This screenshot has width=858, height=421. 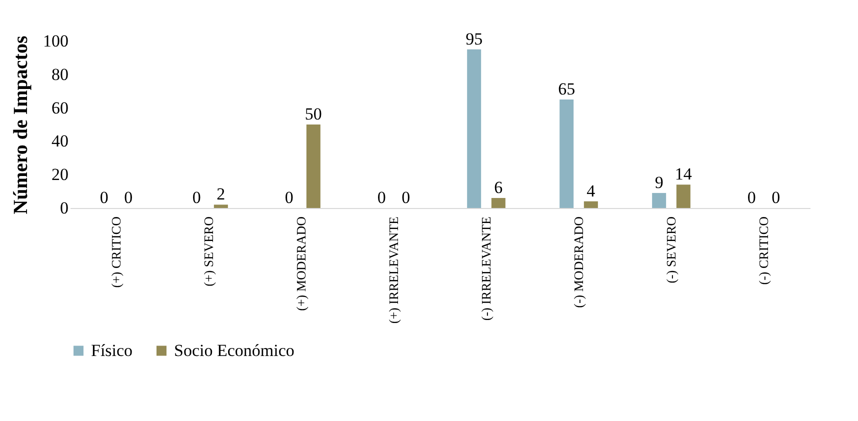 What do you see at coordinates (393, 270) in the screenshot?
I see `x-tick-label: (+) IRRELEVANTE` at bounding box center [393, 270].